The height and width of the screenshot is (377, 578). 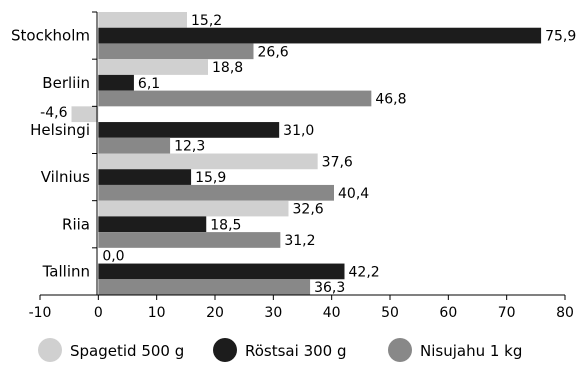 What do you see at coordinates (204, 287) in the screenshot?
I see `bar-tallinn-nisujahu-1-kg` at bounding box center [204, 287].